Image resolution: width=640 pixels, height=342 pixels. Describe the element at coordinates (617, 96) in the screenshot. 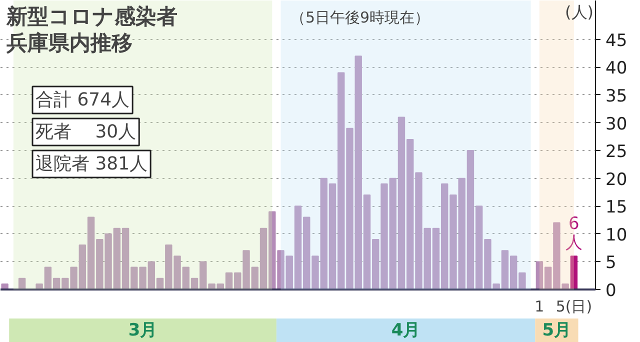

I see `y-tick-label: 35` at that location.